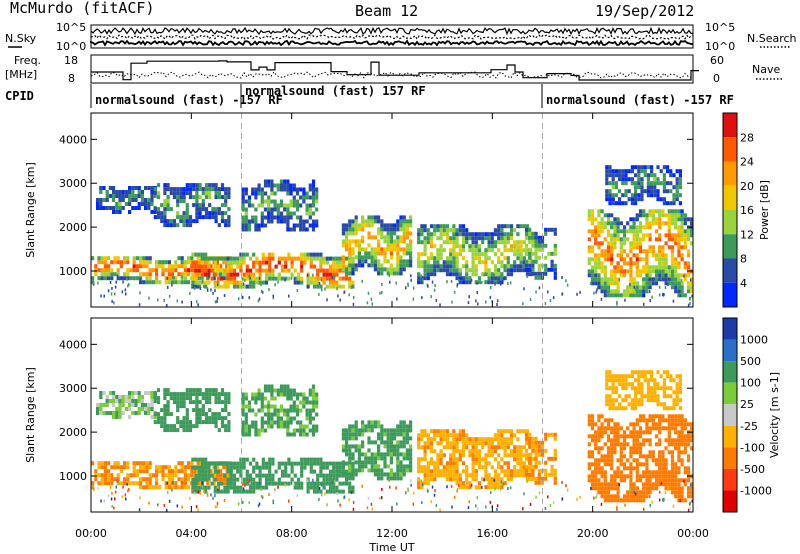 This screenshot has width=800, height=554. What do you see at coordinates (730, 415) in the screenshot?
I see `velocity-colorbar-frame` at bounding box center [730, 415].